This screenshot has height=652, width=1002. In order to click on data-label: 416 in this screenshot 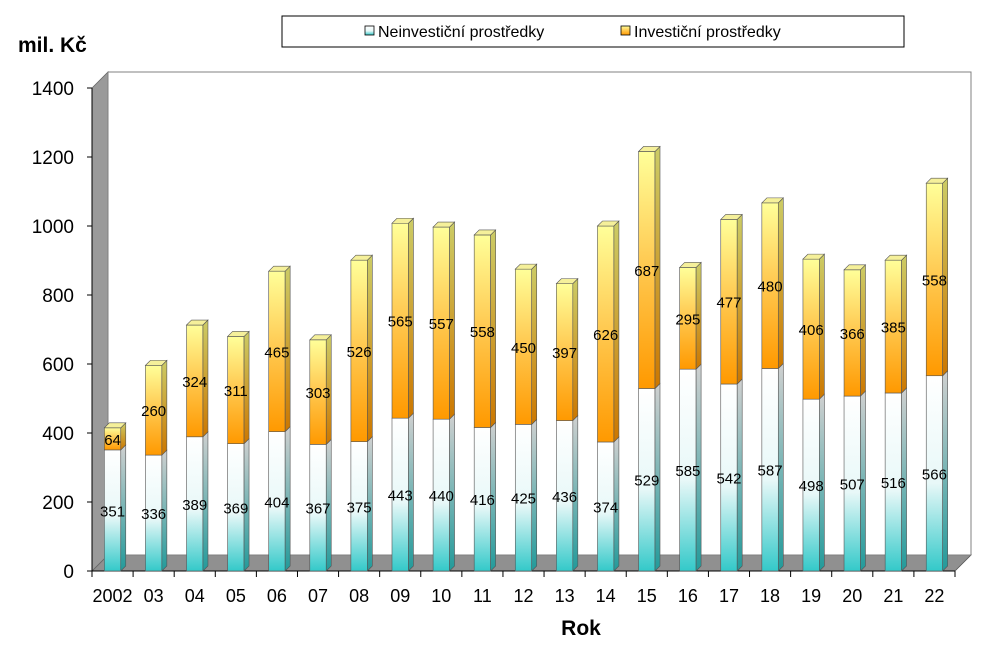, I will do `click(482, 500)`.